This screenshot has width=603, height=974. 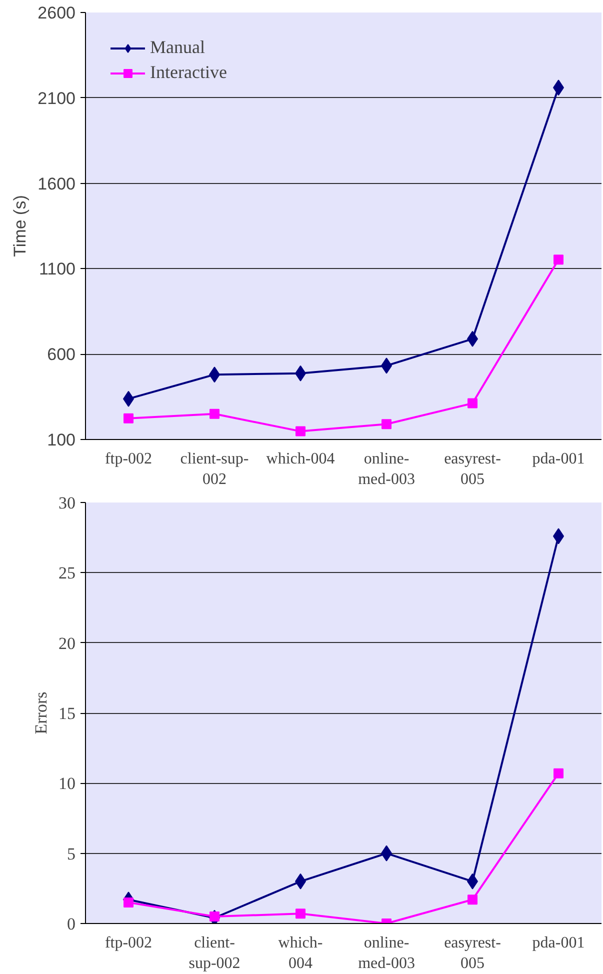 What do you see at coordinates (214, 953) in the screenshot?
I see `x-tick-label: client- sup-002` at bounding box center [214, 953].